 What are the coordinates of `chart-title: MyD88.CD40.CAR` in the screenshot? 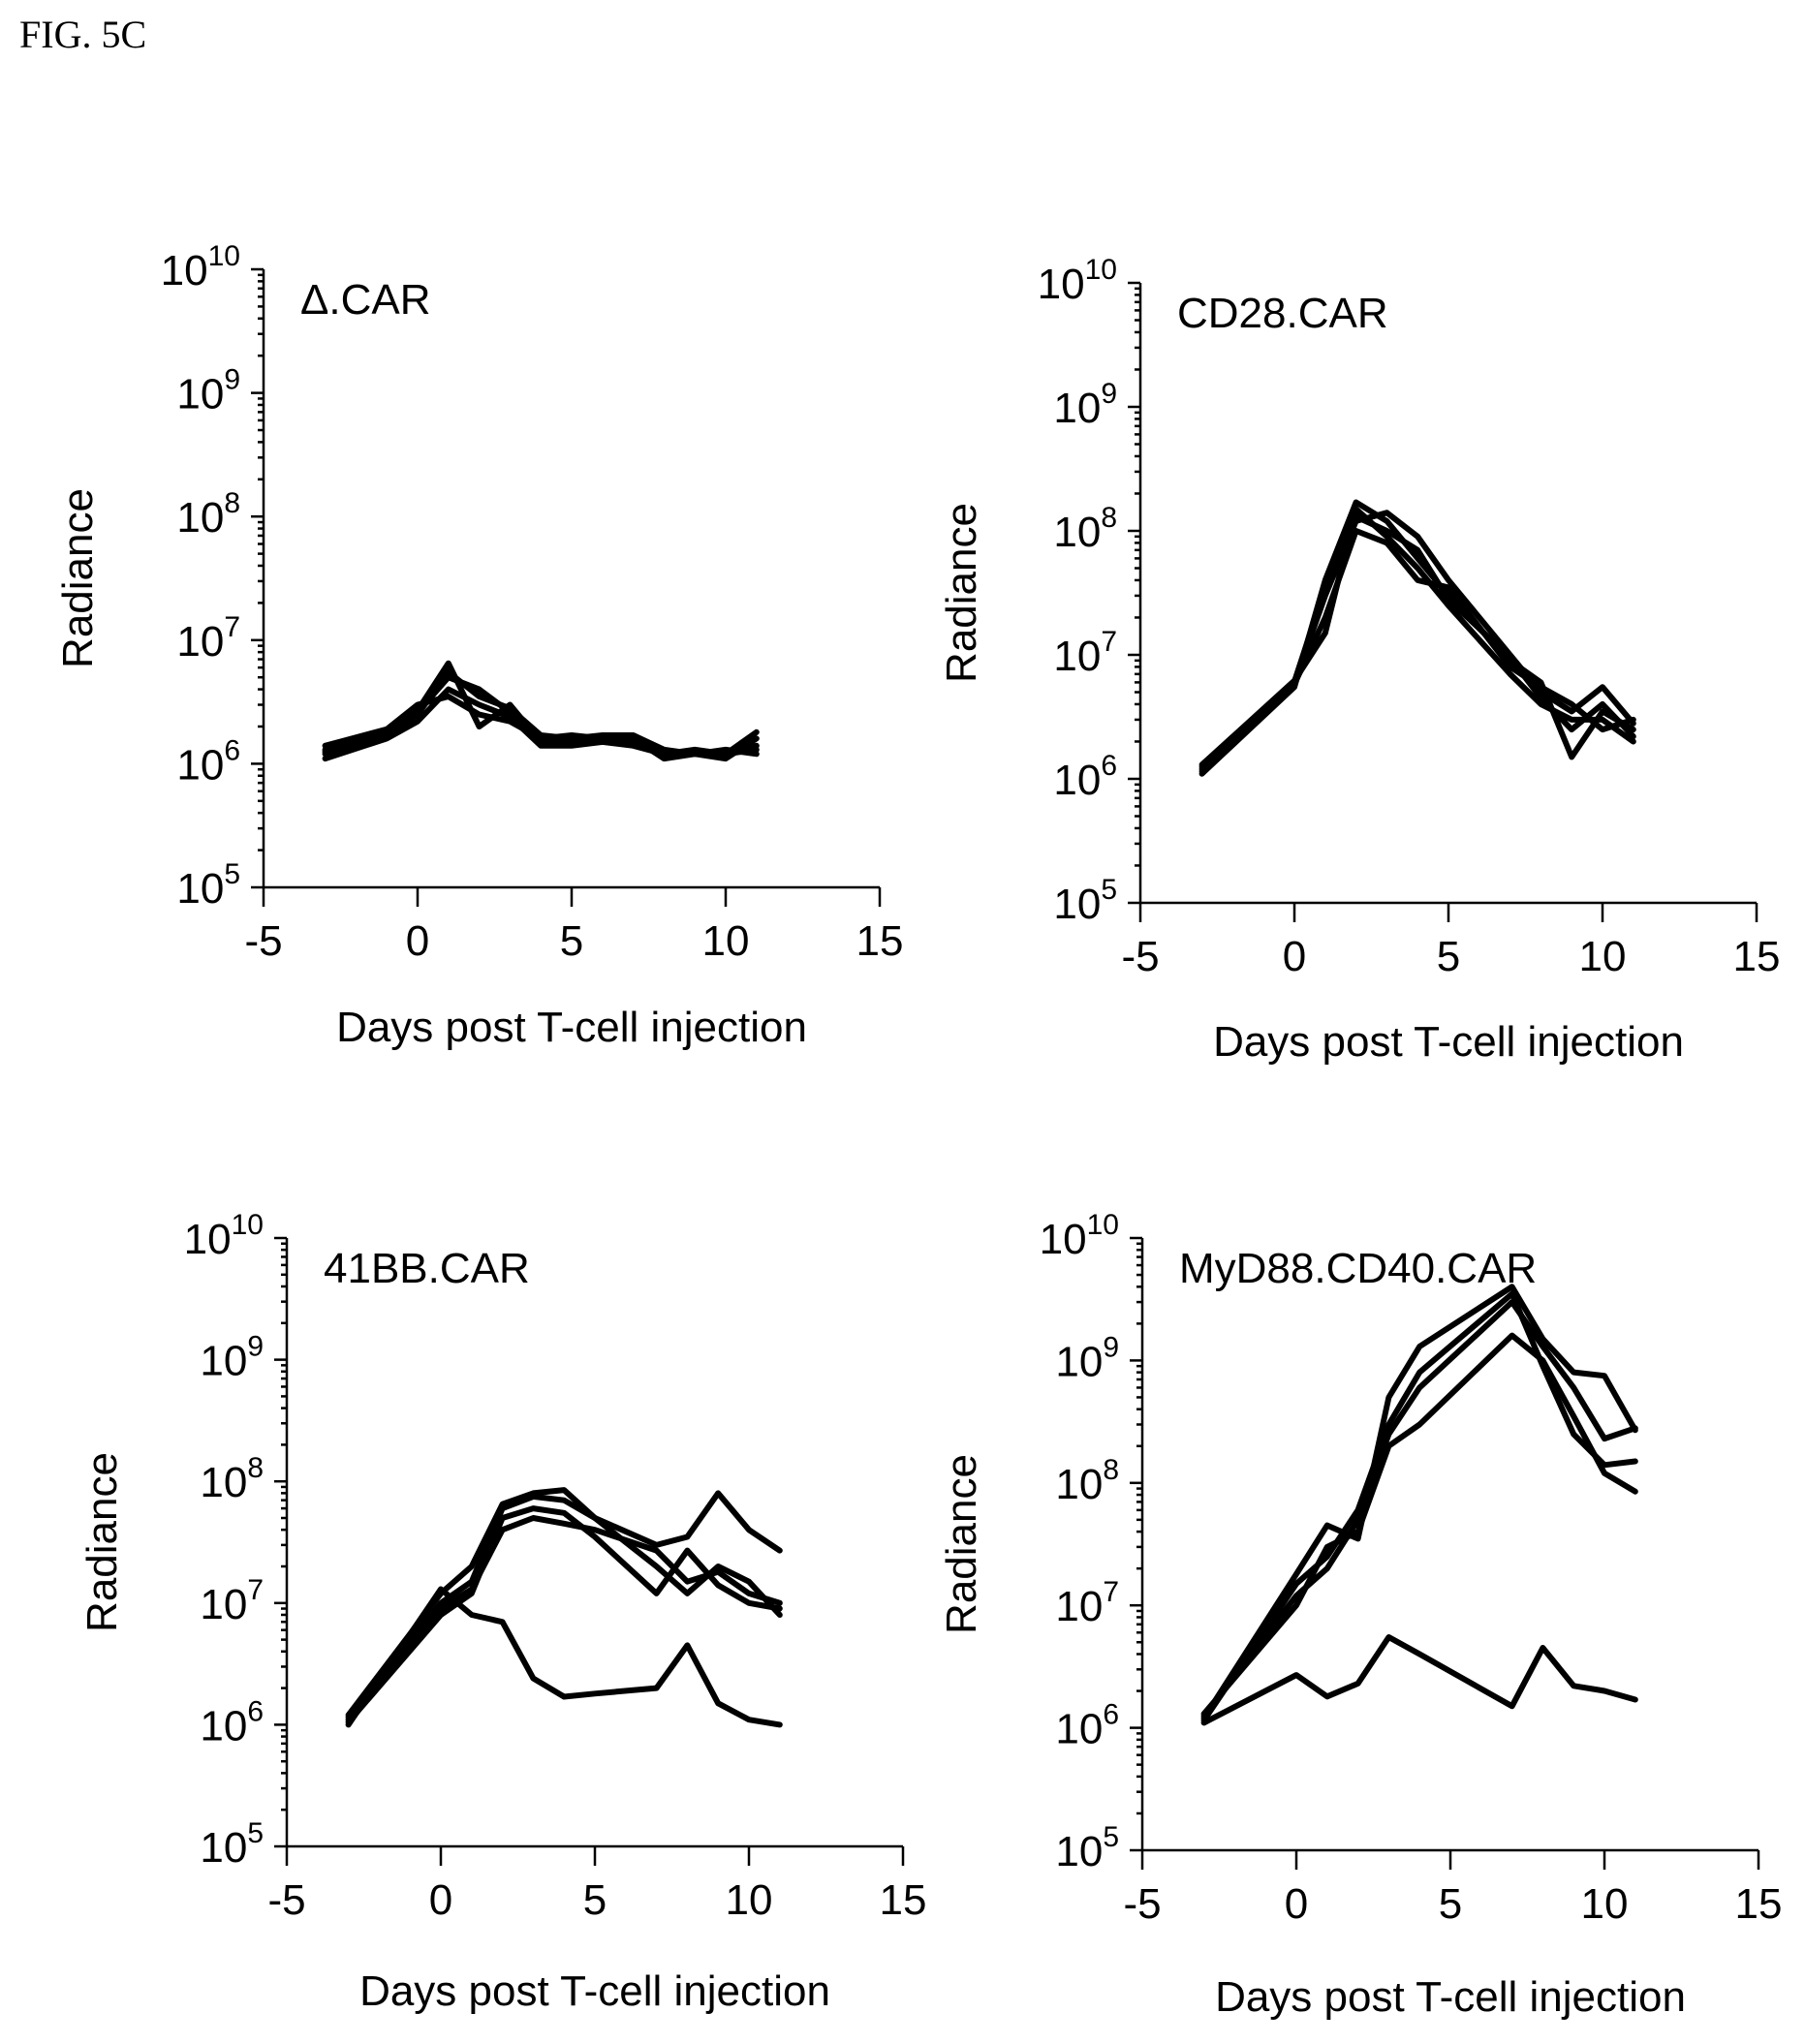 It's located at (1358, 1268).